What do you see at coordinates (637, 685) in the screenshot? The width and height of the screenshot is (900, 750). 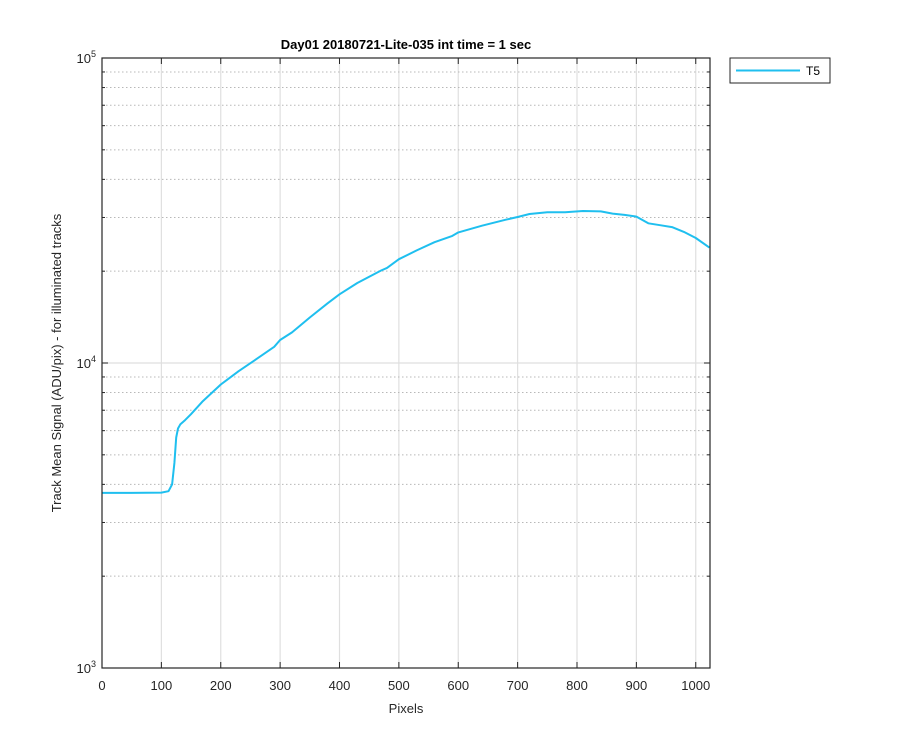 I see `x-tick-label: 900` at bounding box center [637, 685].